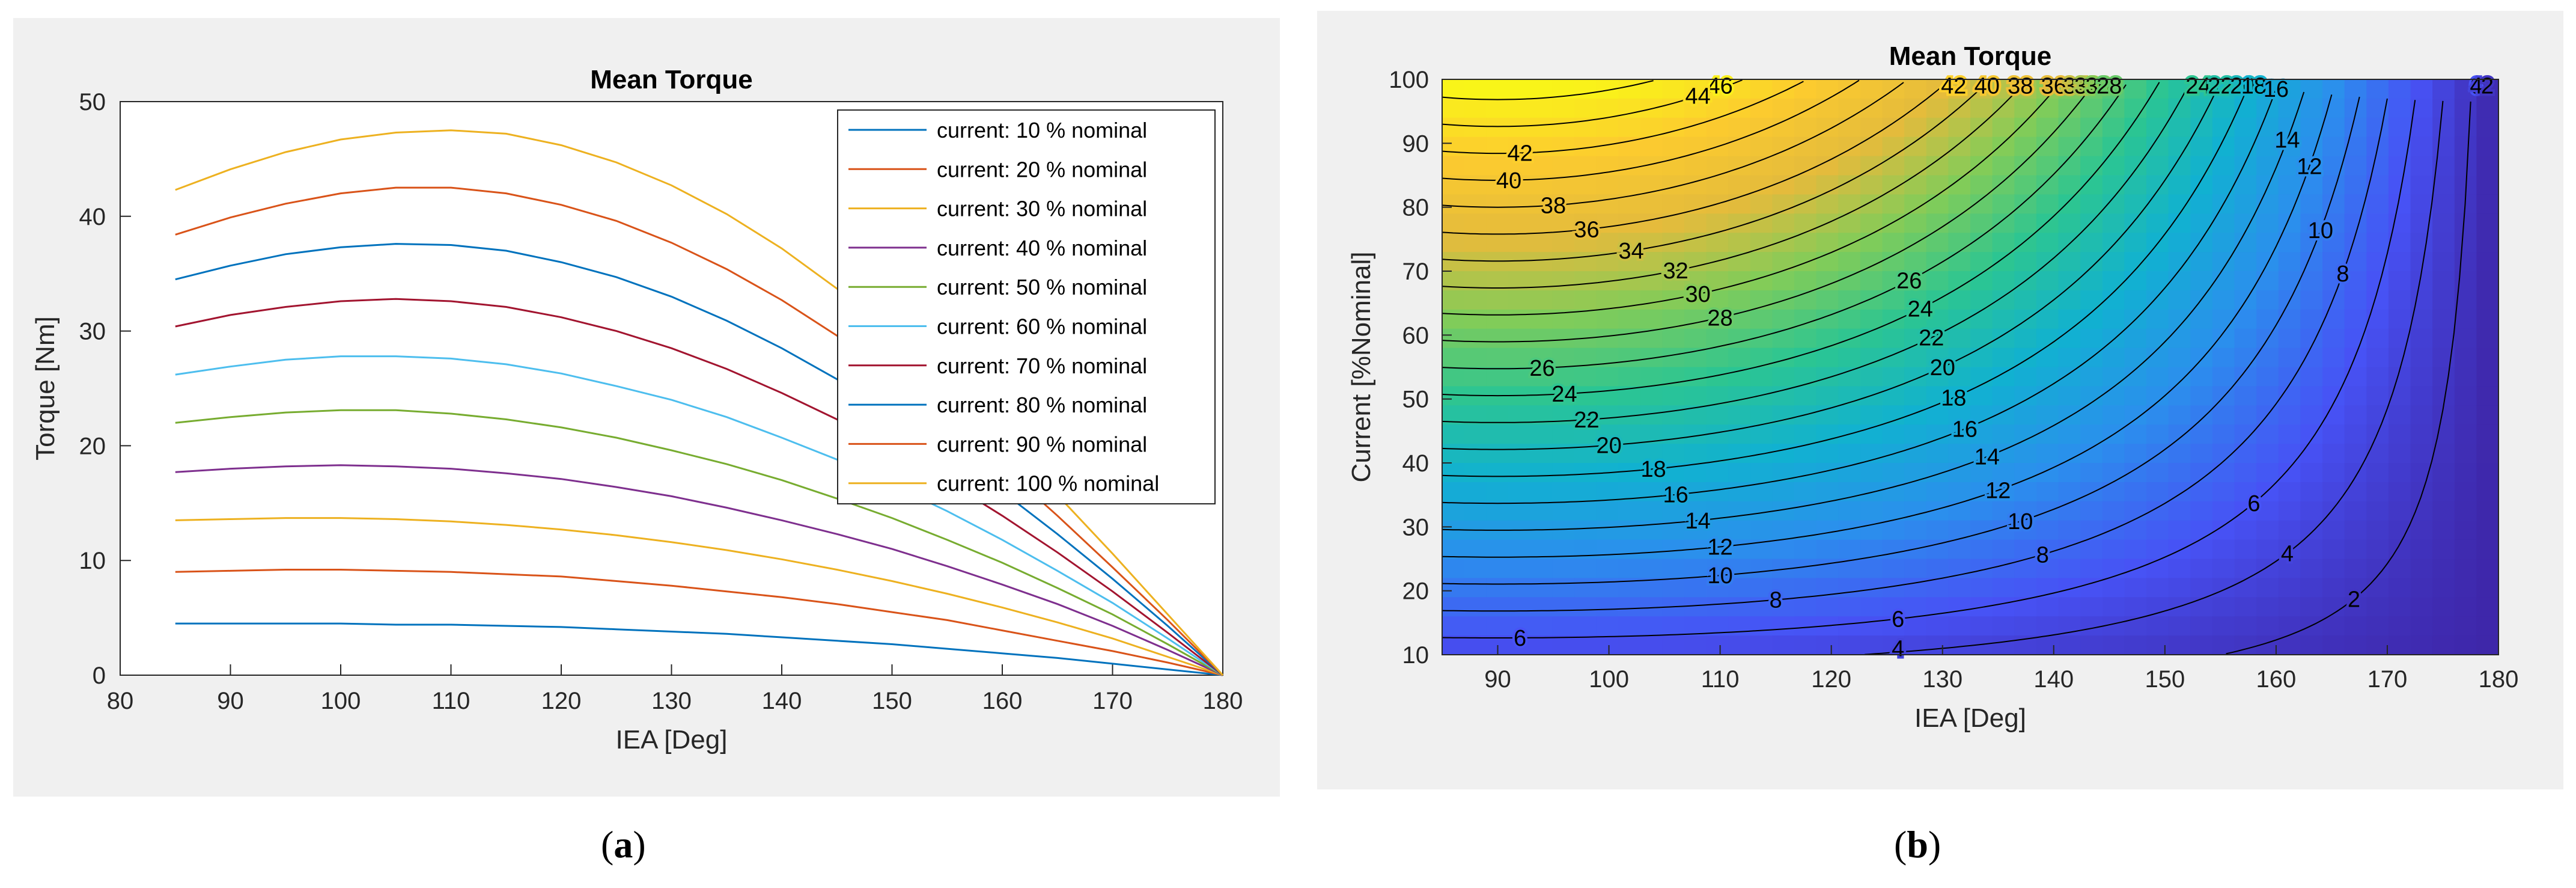 This screenshot has height=888, width=2576. Describe the element at coordinates (1609, 679) in the screenshot. I see `x-tick-label: 100` at that location.